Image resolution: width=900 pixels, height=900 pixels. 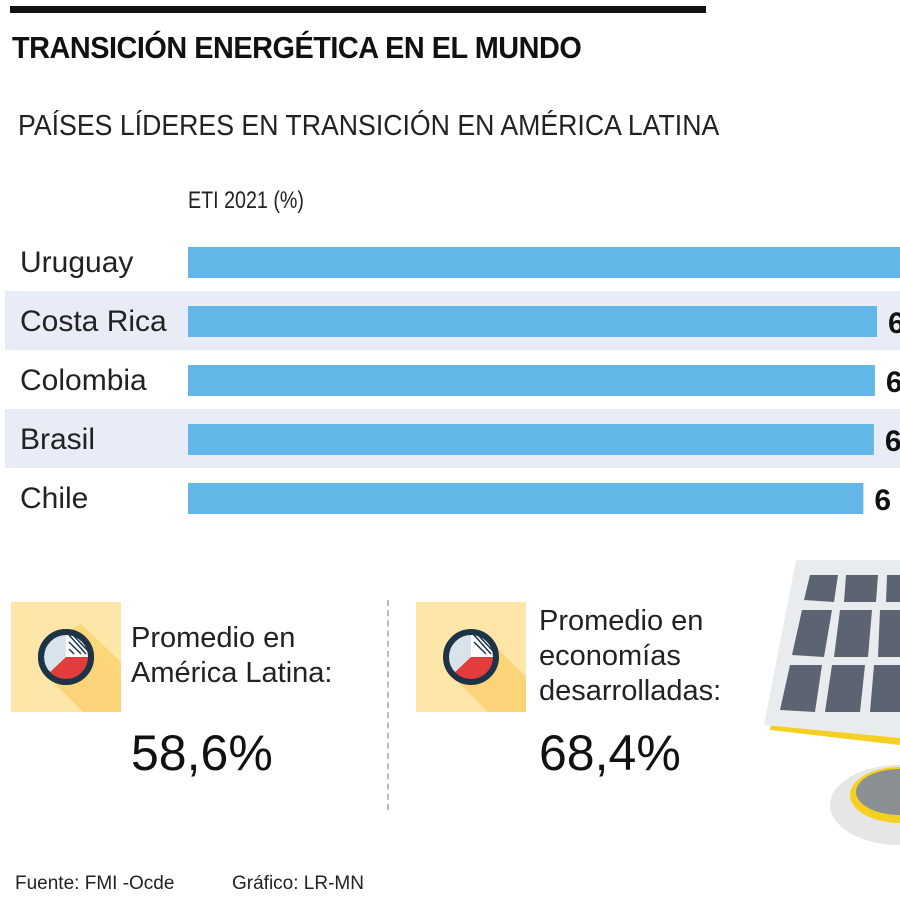 What do you see at coordinates (202, 753) in the screenshot?
I see `card-latam-value: 58,6%` at bounding box center [202, 753].